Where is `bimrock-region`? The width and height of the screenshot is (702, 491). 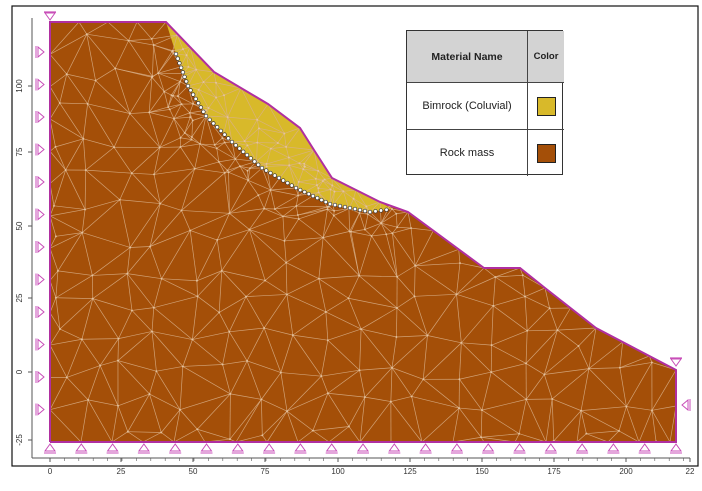
bimrock-region is located at coordinates (279, 117).